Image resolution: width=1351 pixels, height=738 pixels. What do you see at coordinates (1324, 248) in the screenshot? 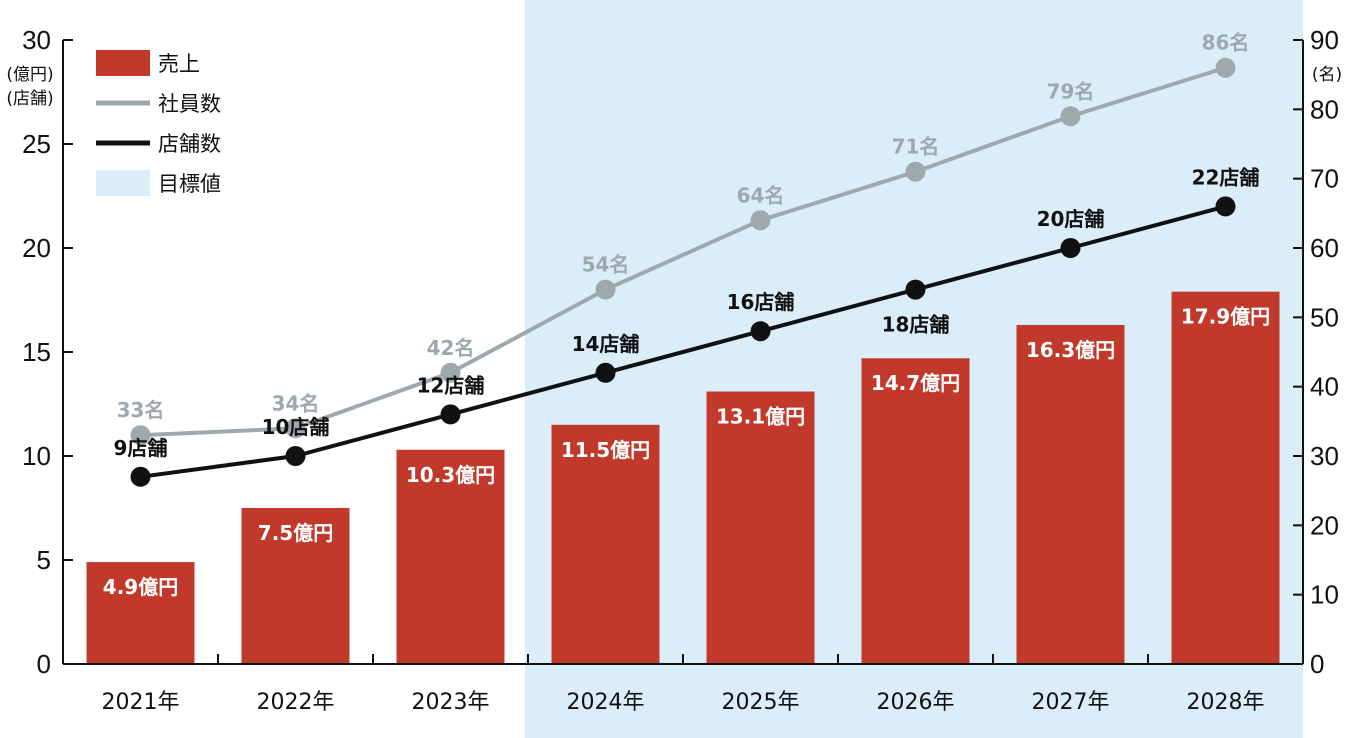
I see `y-right-tick-label: 60` at bounding box center [1324, 248].